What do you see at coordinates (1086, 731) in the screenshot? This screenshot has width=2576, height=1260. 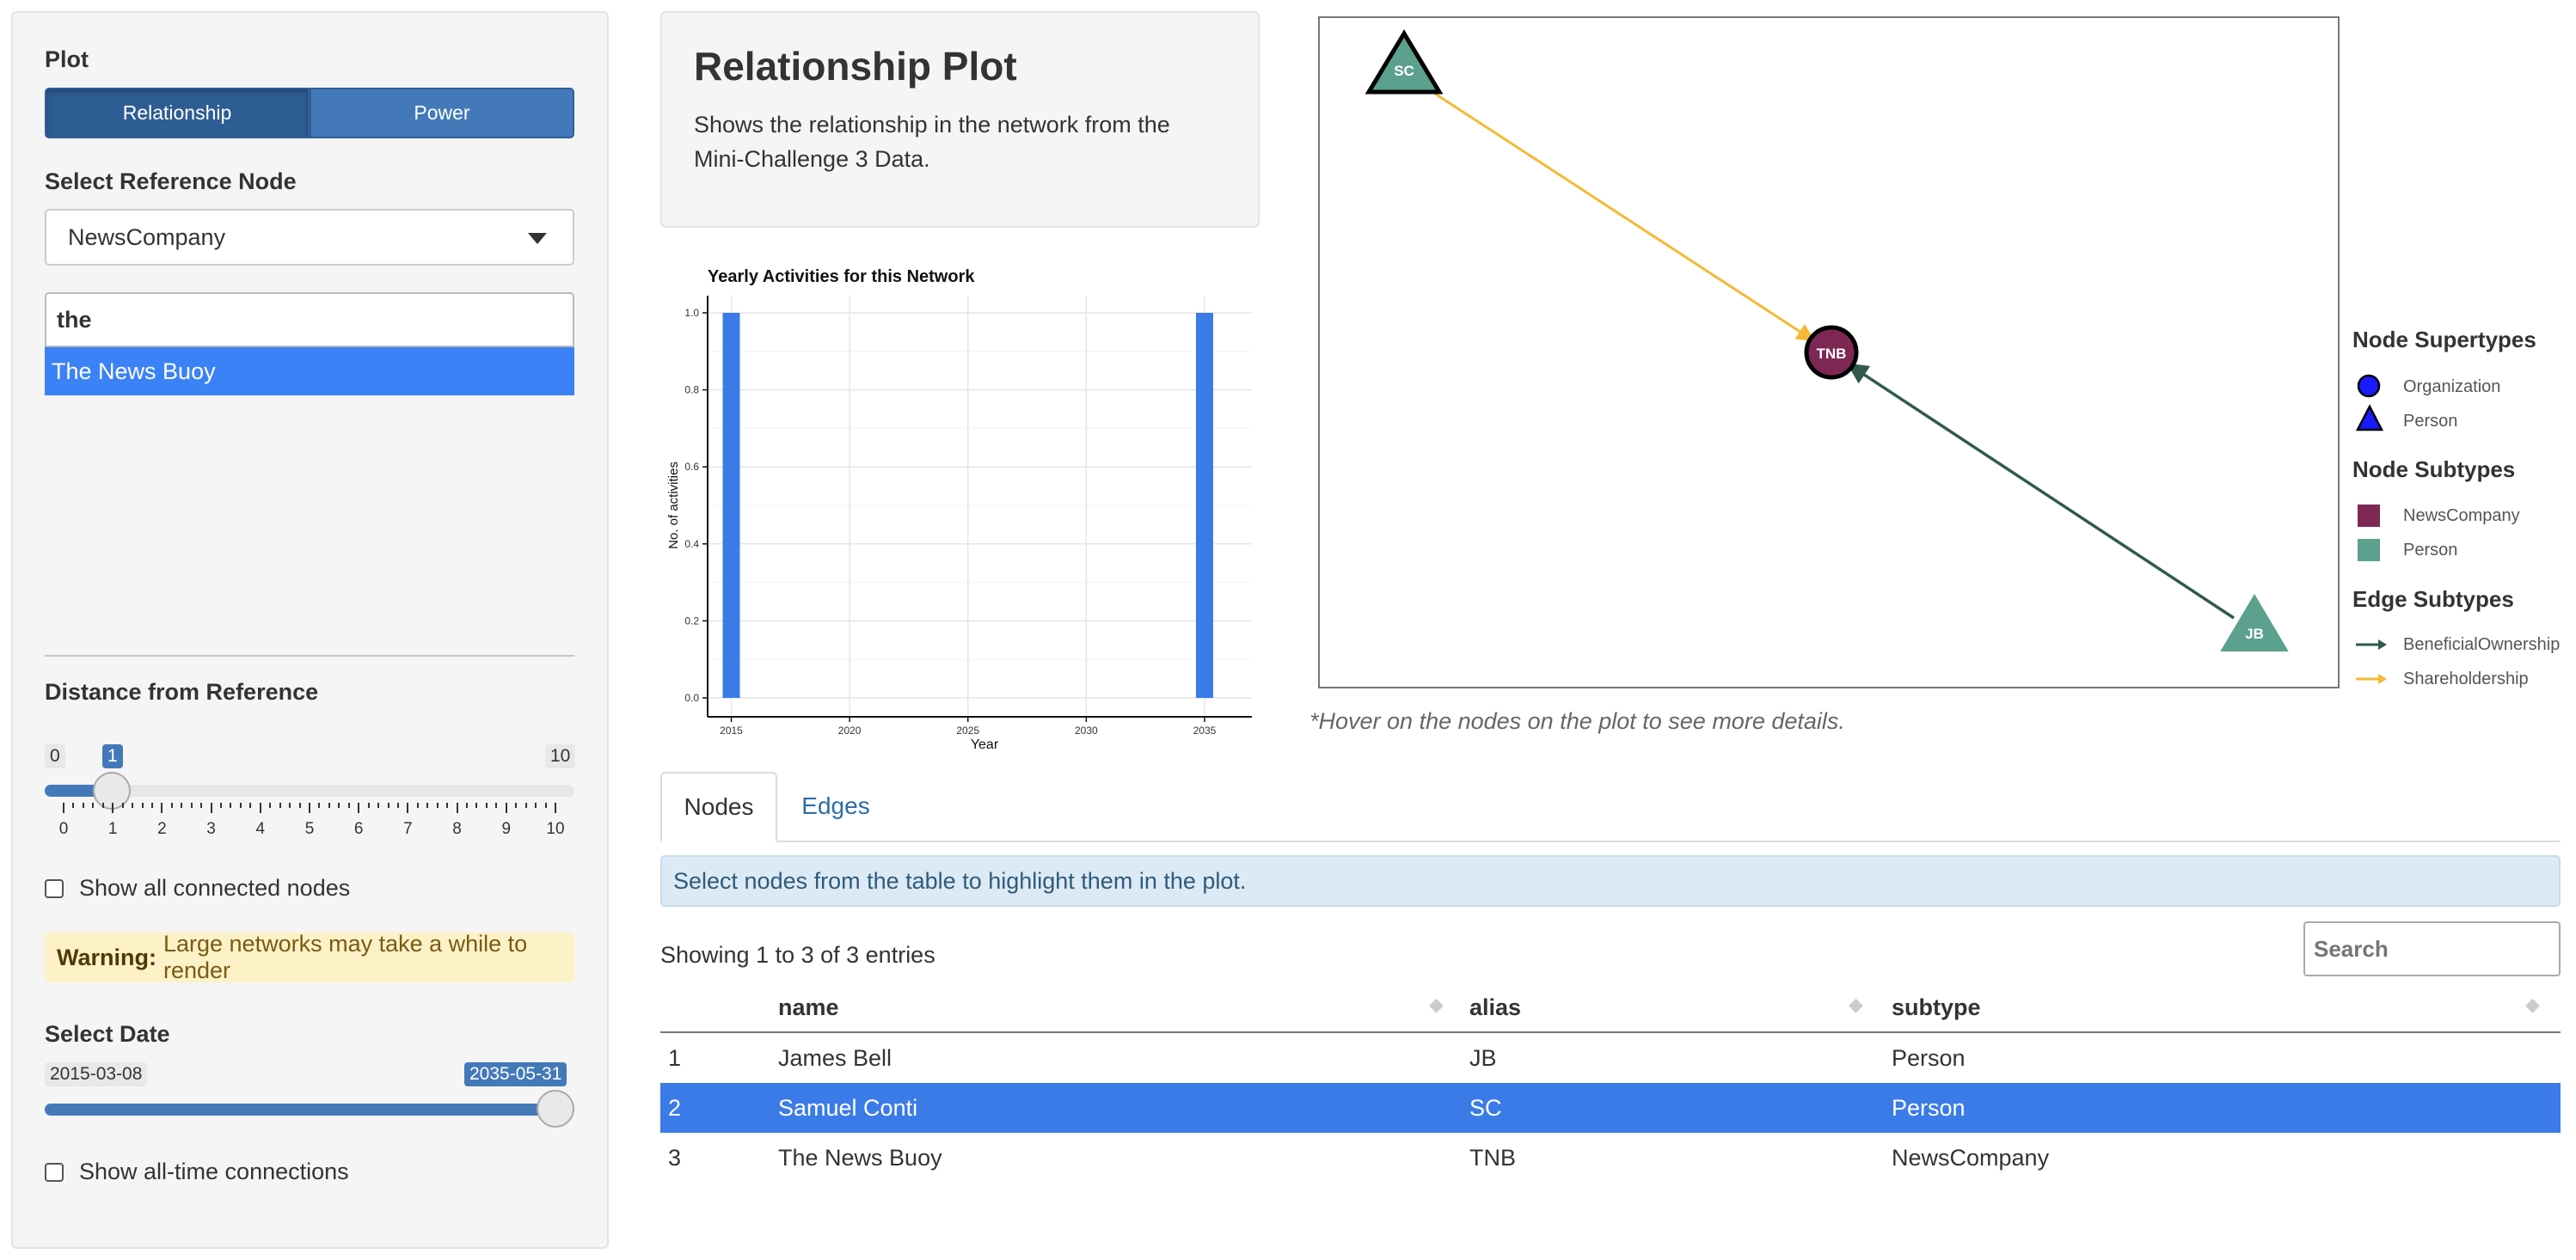 I see `chart-x-tick-label: 2030` at bounding box center [1086, 731].